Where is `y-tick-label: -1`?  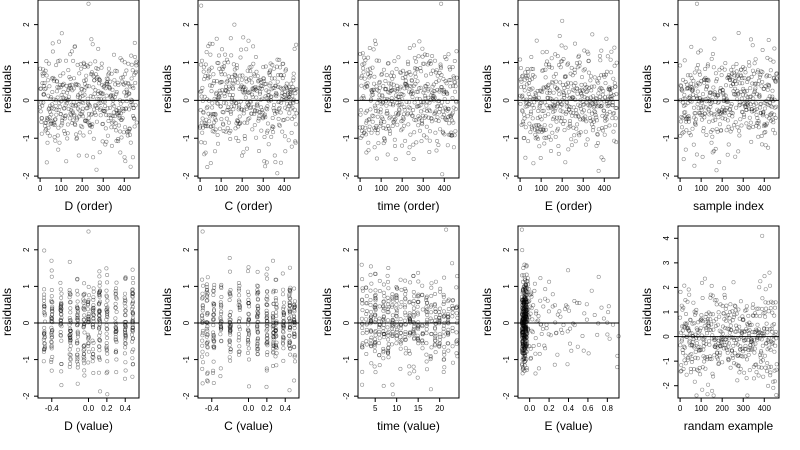 y-tick-label: -1 is located at coordinates (26, 138).